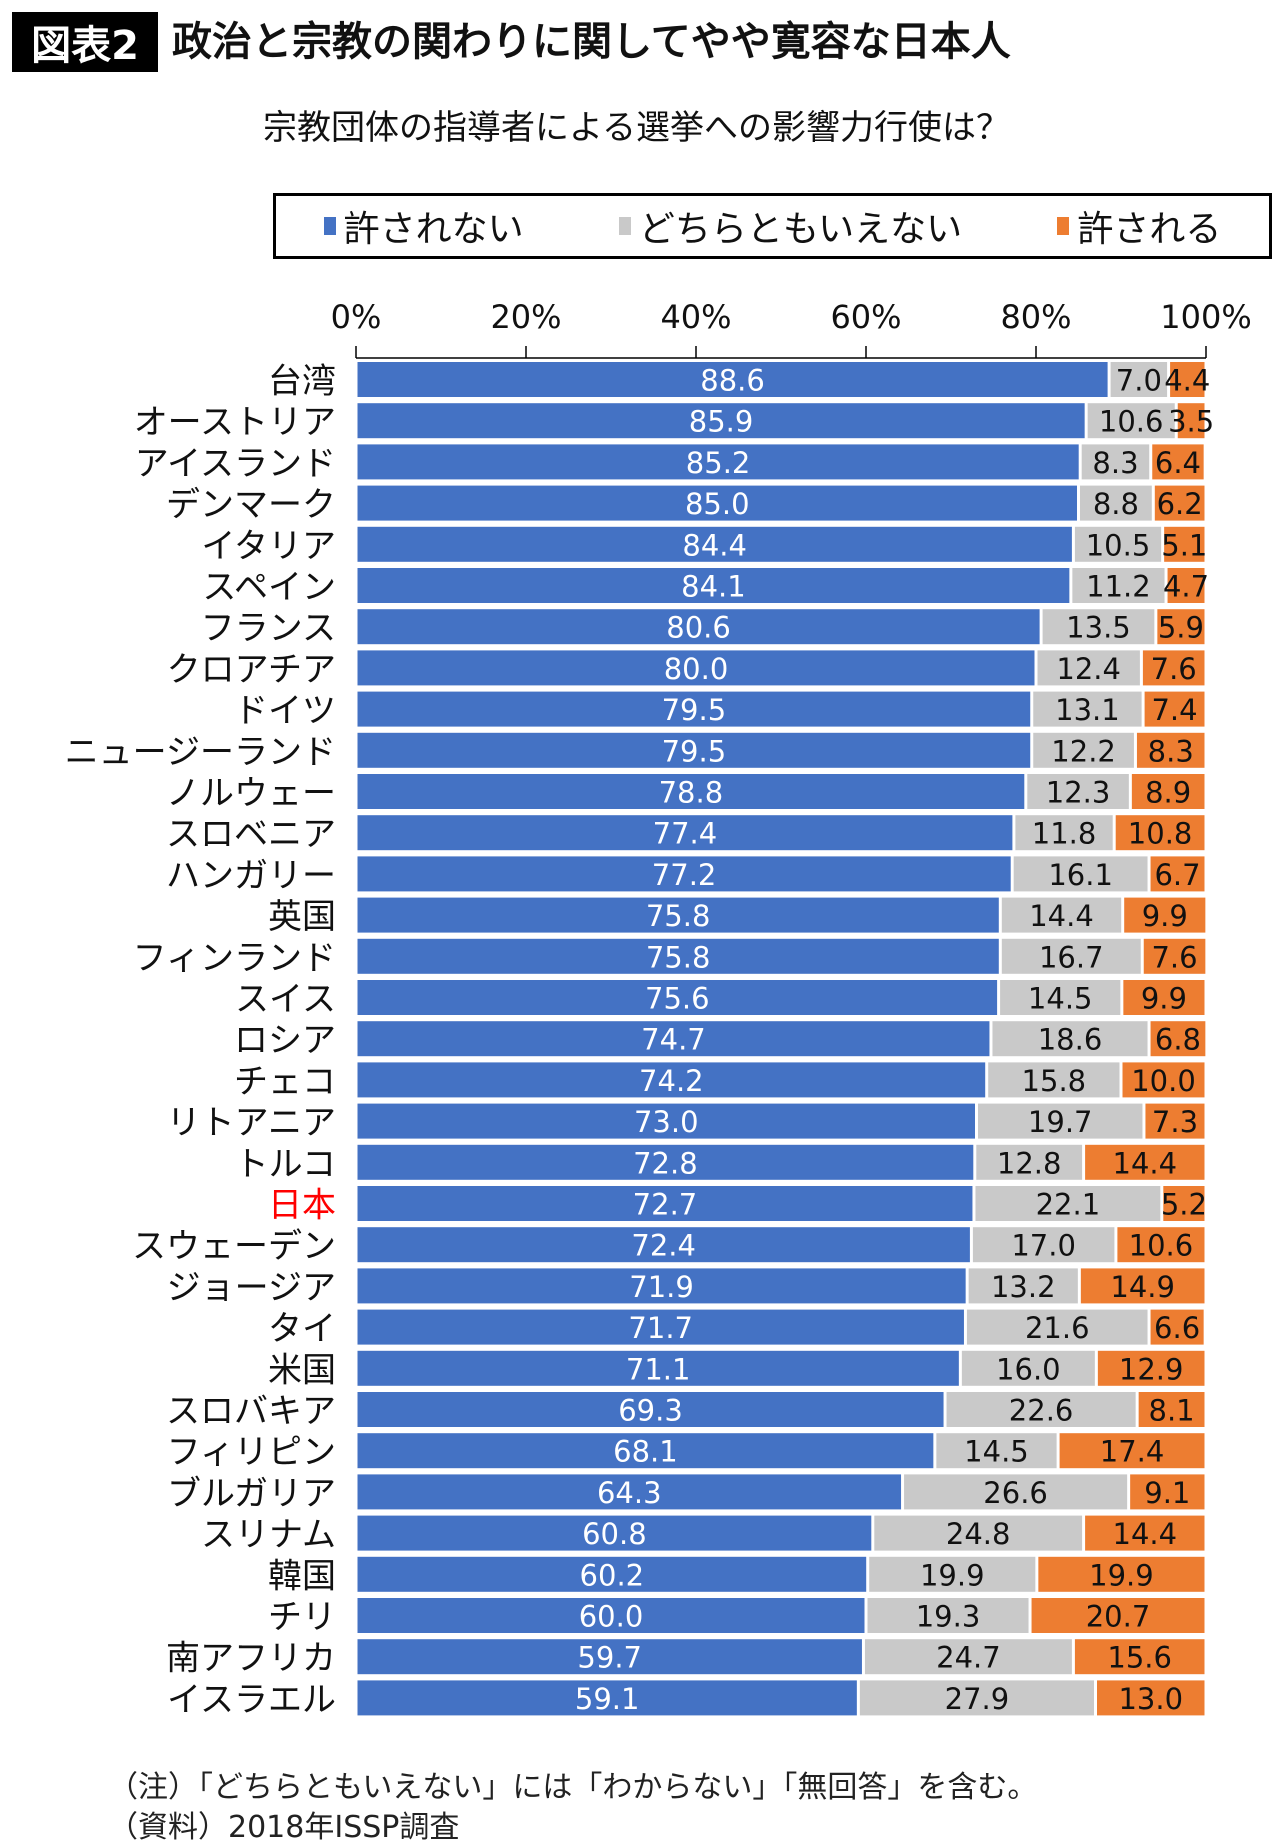 This screenshot has width=1280, height=1848. I want to click on data-label: 22.1, so click(1068, 1205).